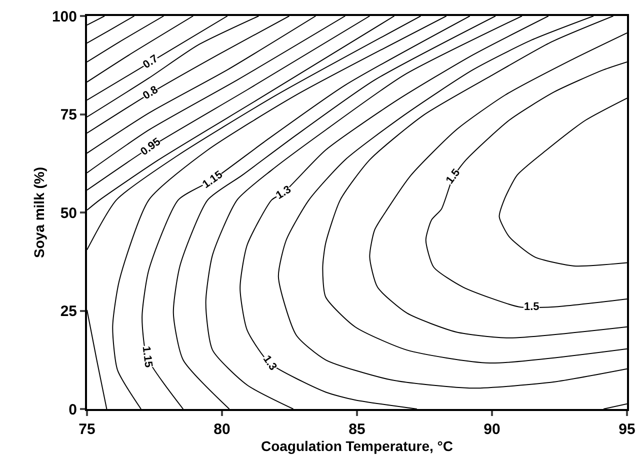 The width and height of the screenshot is (641, 459). Describe the element at coordinates (222, 429) in the screenshot. I see `x-tick-label: 80` at that location.